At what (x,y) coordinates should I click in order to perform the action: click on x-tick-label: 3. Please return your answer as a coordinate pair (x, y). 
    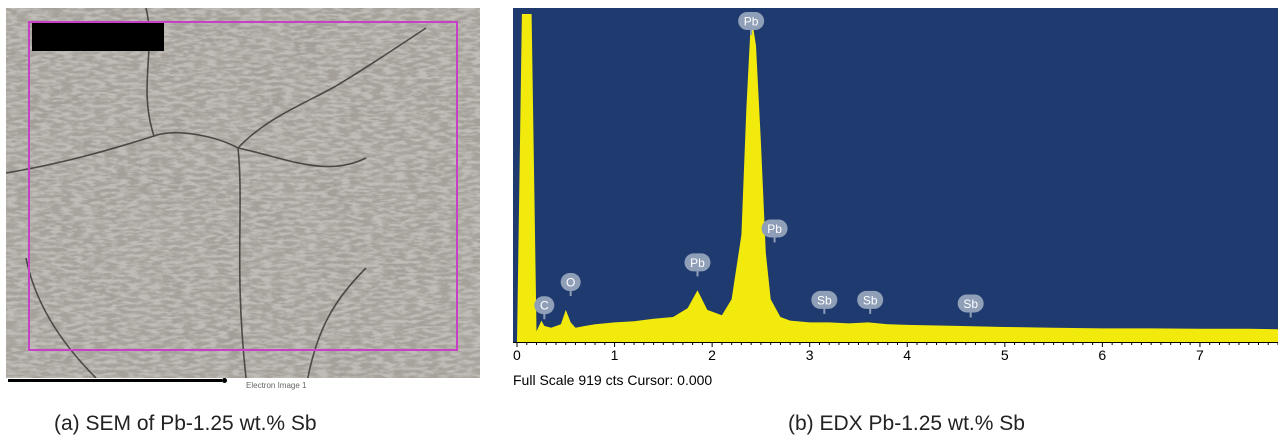
    Looking at the image, I should click on (810, 355).